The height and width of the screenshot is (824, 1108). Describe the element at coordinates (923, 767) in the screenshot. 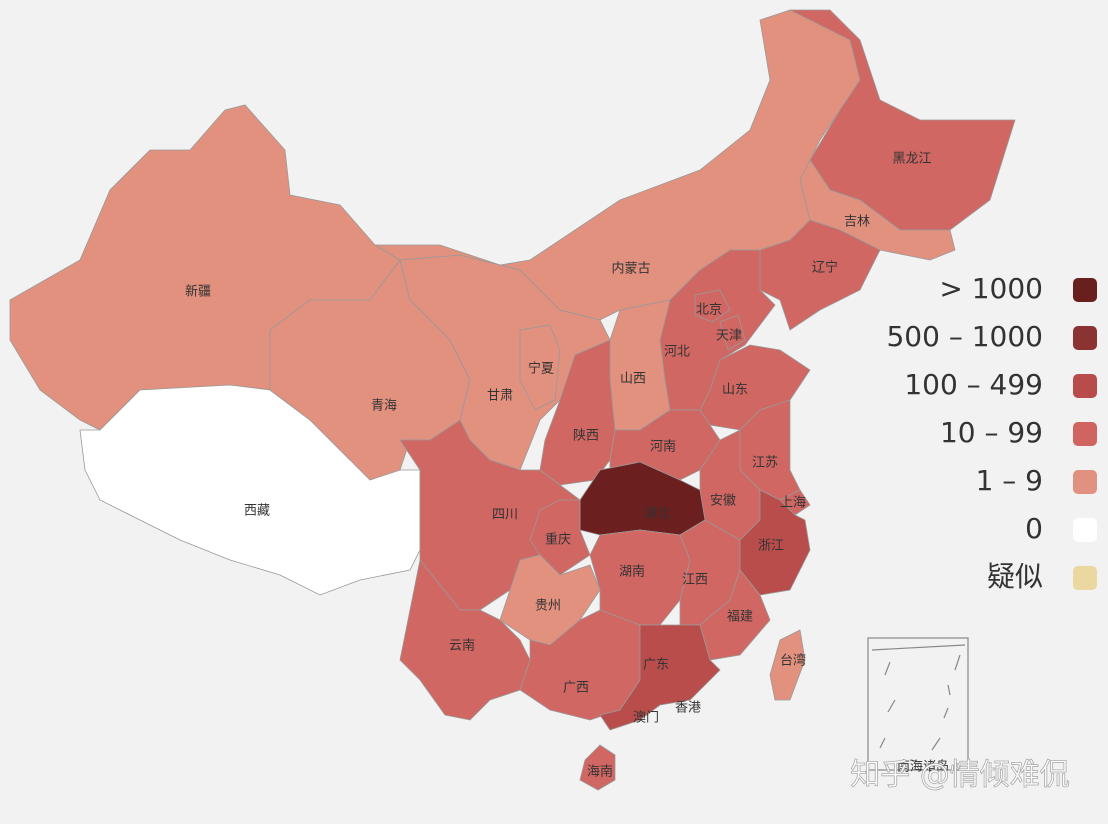

I see `inset-label: 南海诸岛` at that location.